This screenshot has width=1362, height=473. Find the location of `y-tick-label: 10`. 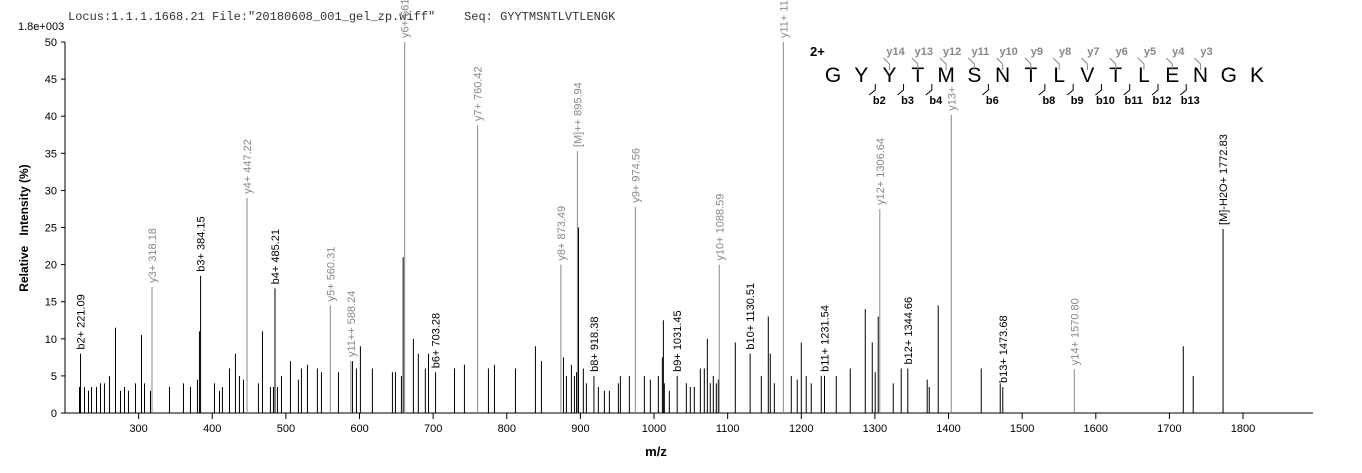

y-tick-label: 10 is located at coordinates (51, 340).